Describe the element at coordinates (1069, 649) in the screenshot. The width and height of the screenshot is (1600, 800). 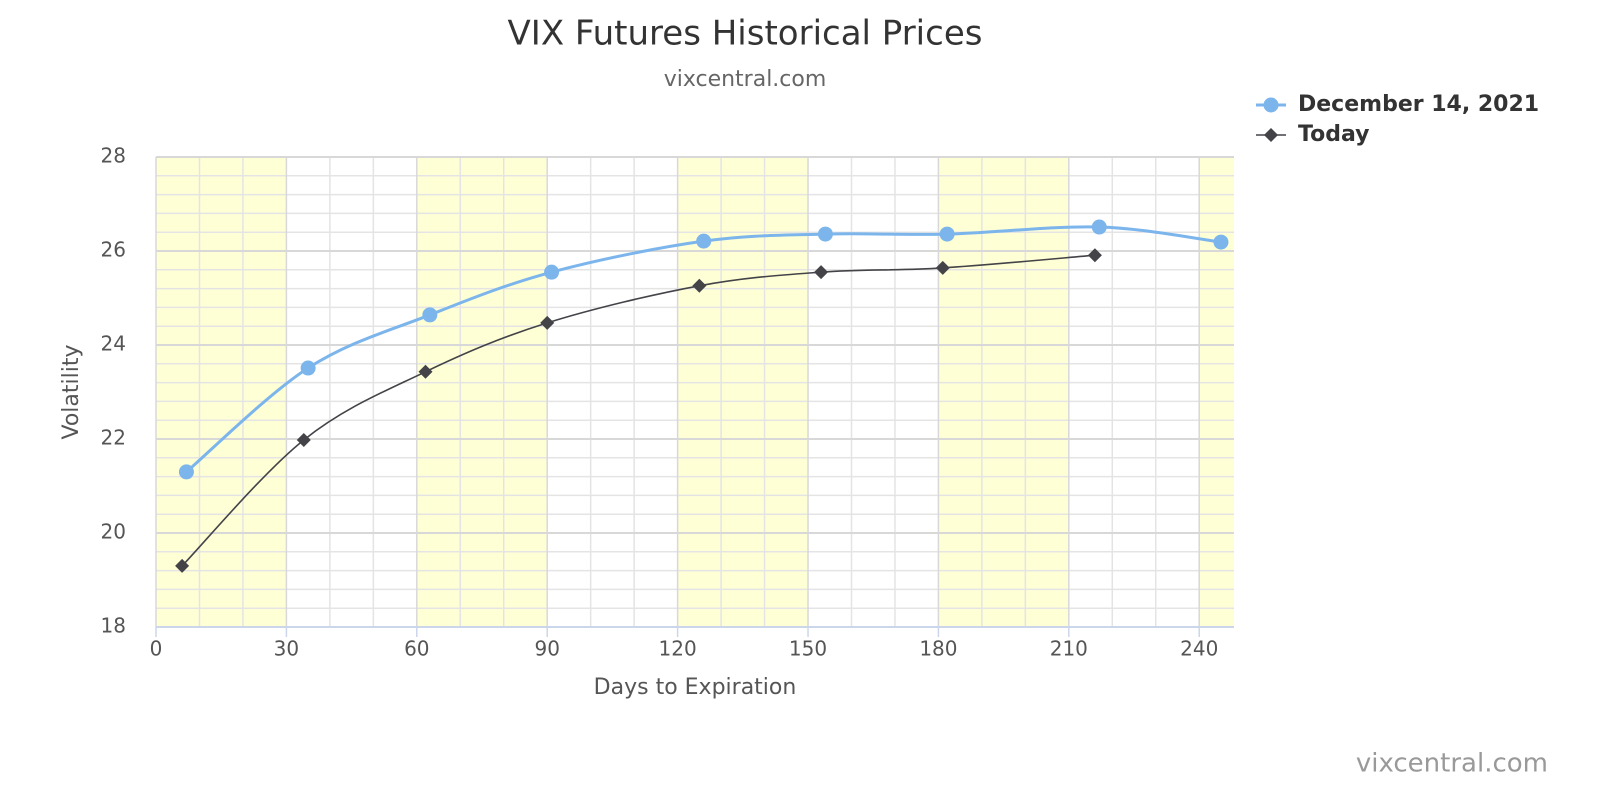
I see `x-tick-label: 210` at that location.